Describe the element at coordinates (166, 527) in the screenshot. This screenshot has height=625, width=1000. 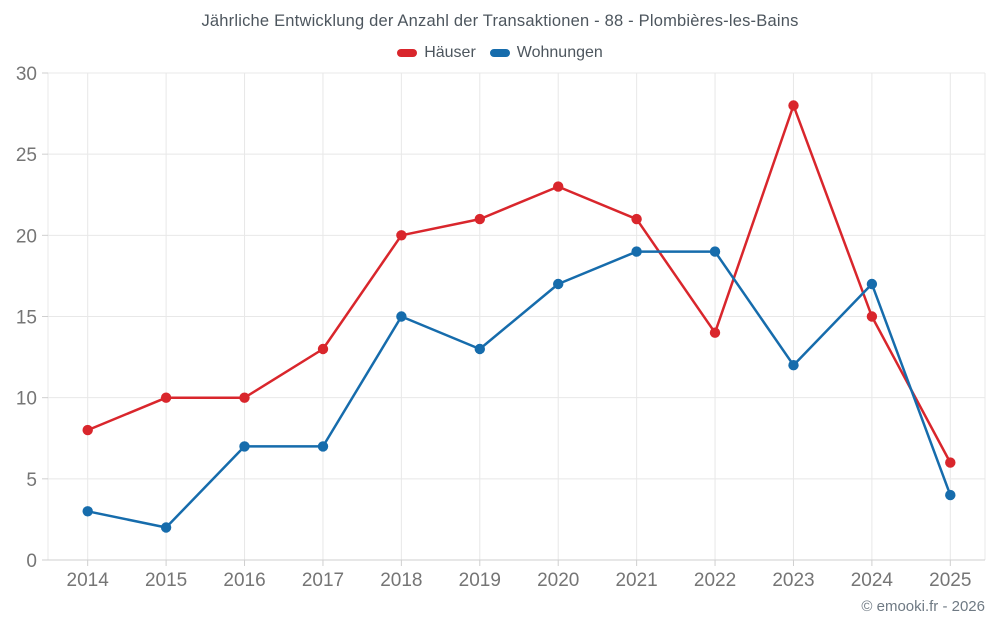
I see `data-point-wohnungen-2015` at that location.